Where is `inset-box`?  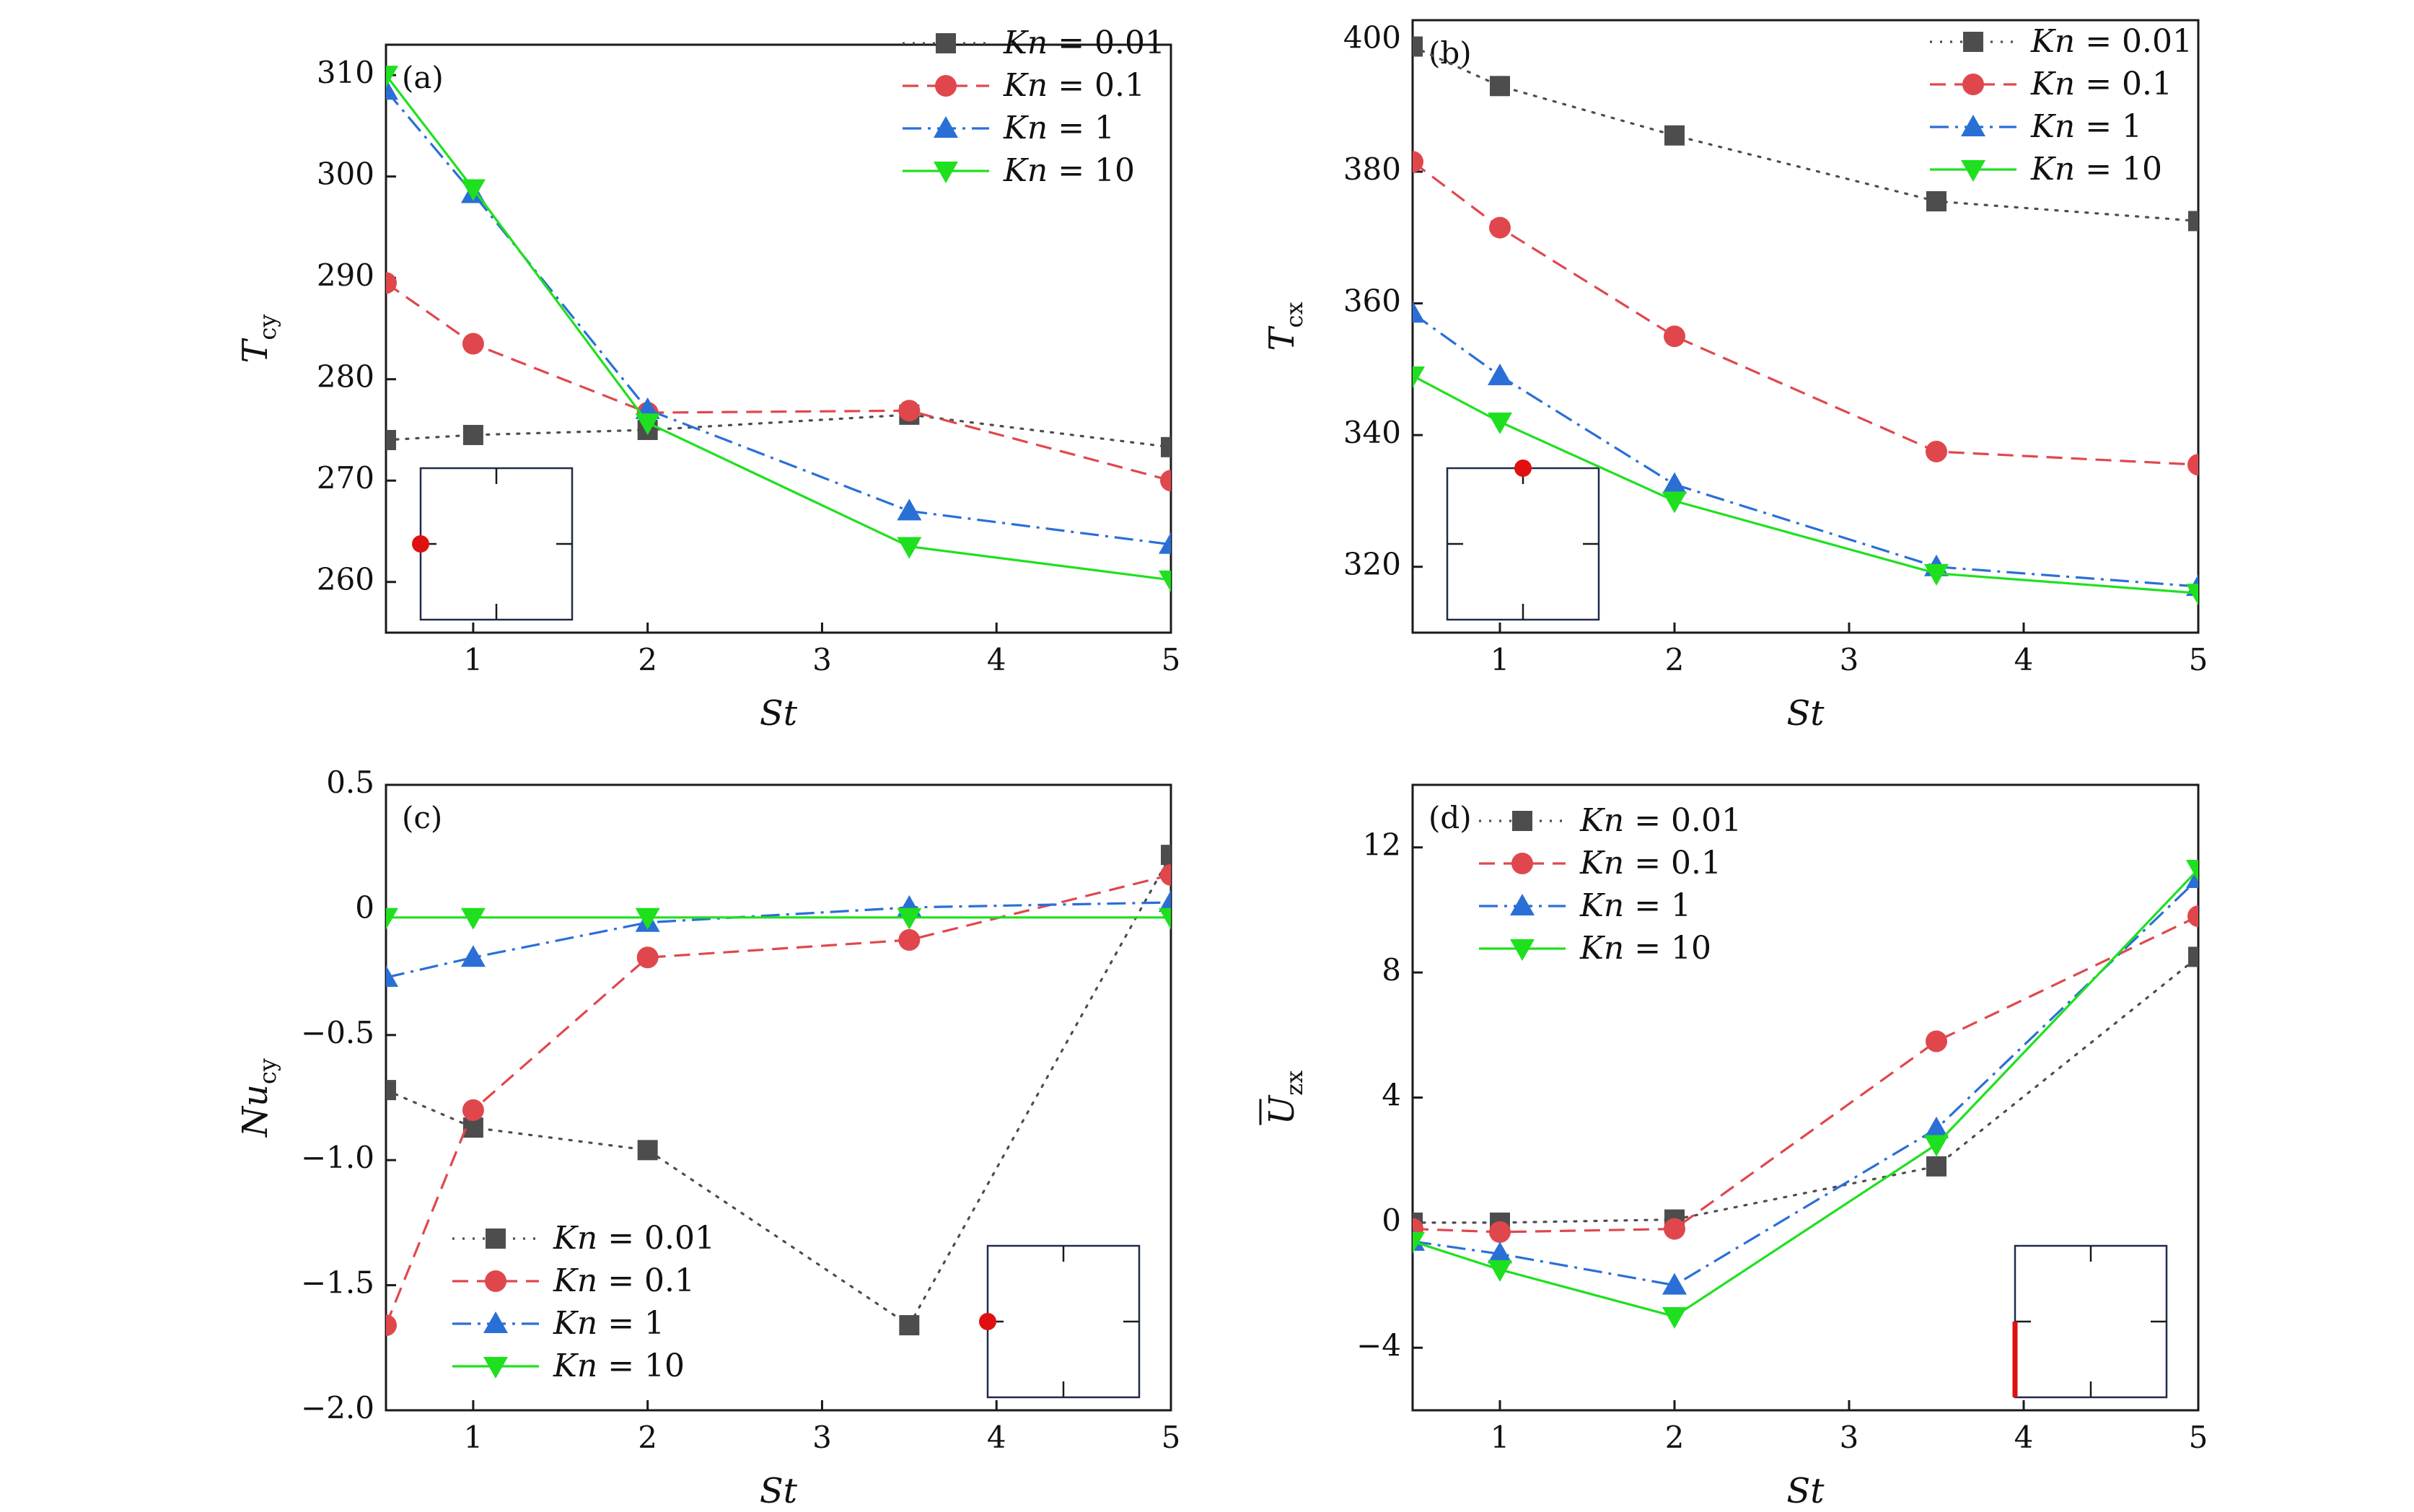
inset-box is located at coordinates (1523, 544).